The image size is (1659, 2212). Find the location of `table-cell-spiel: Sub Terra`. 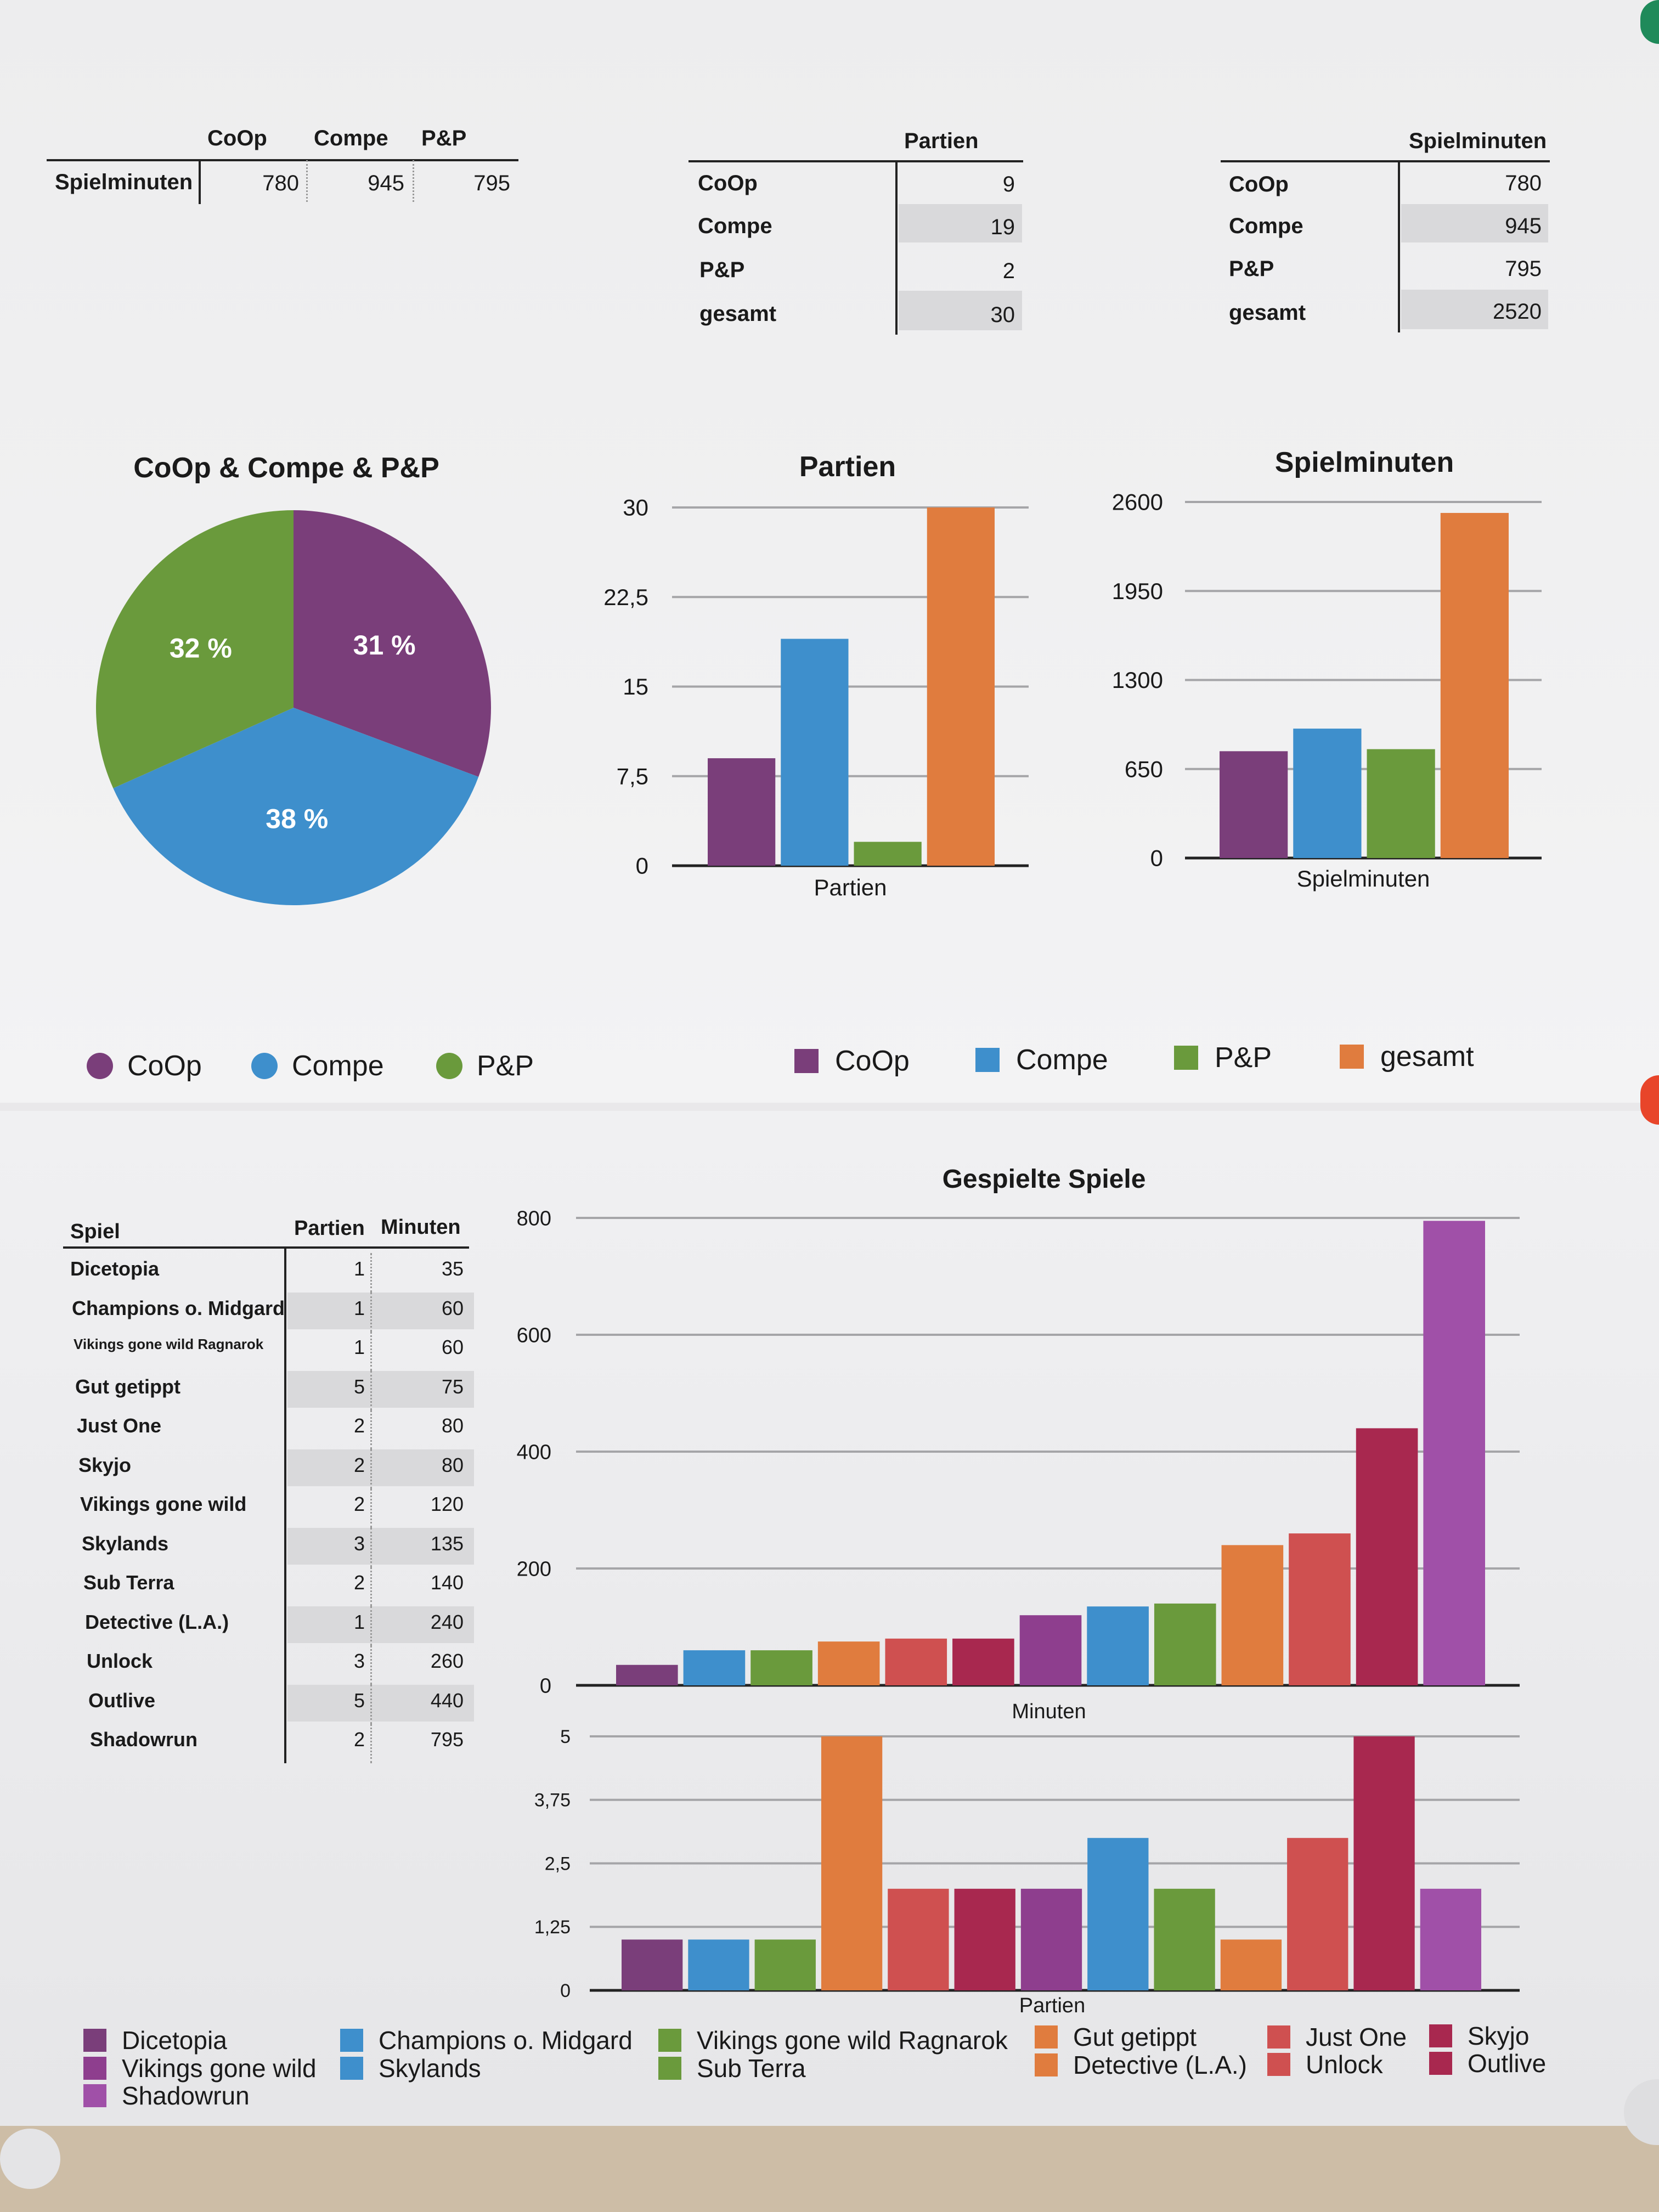

table-cell-spiel: Sub Terra is located at coordinates (128, 1582).